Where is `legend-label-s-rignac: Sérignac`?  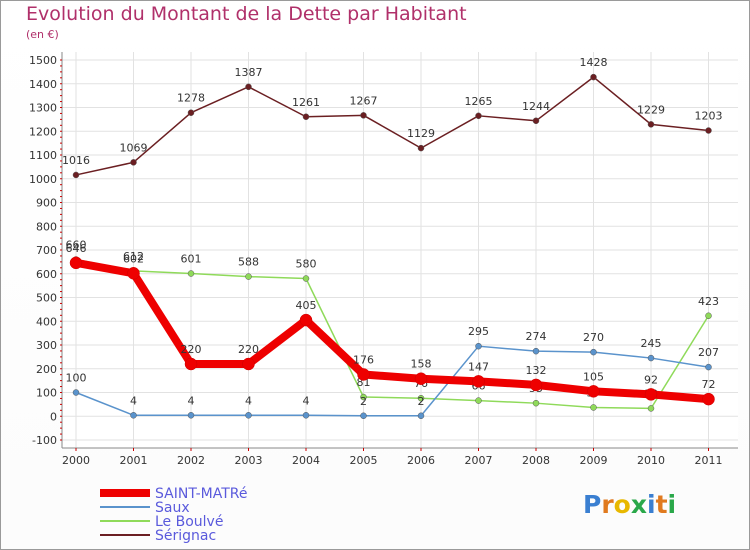
legend-label-s-rignac: Sérignac is located at coordinates (185, 536).